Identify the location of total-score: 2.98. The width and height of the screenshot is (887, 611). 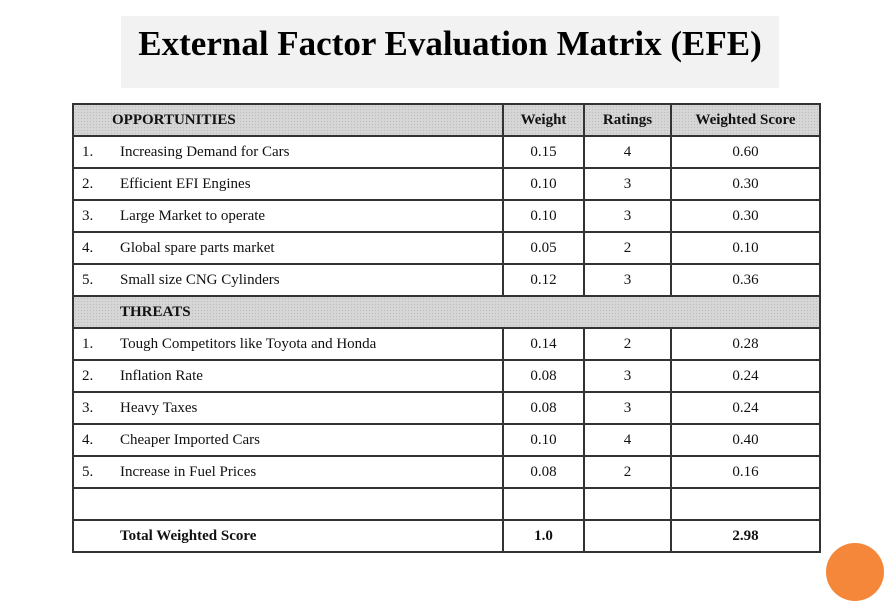
(745, 536).